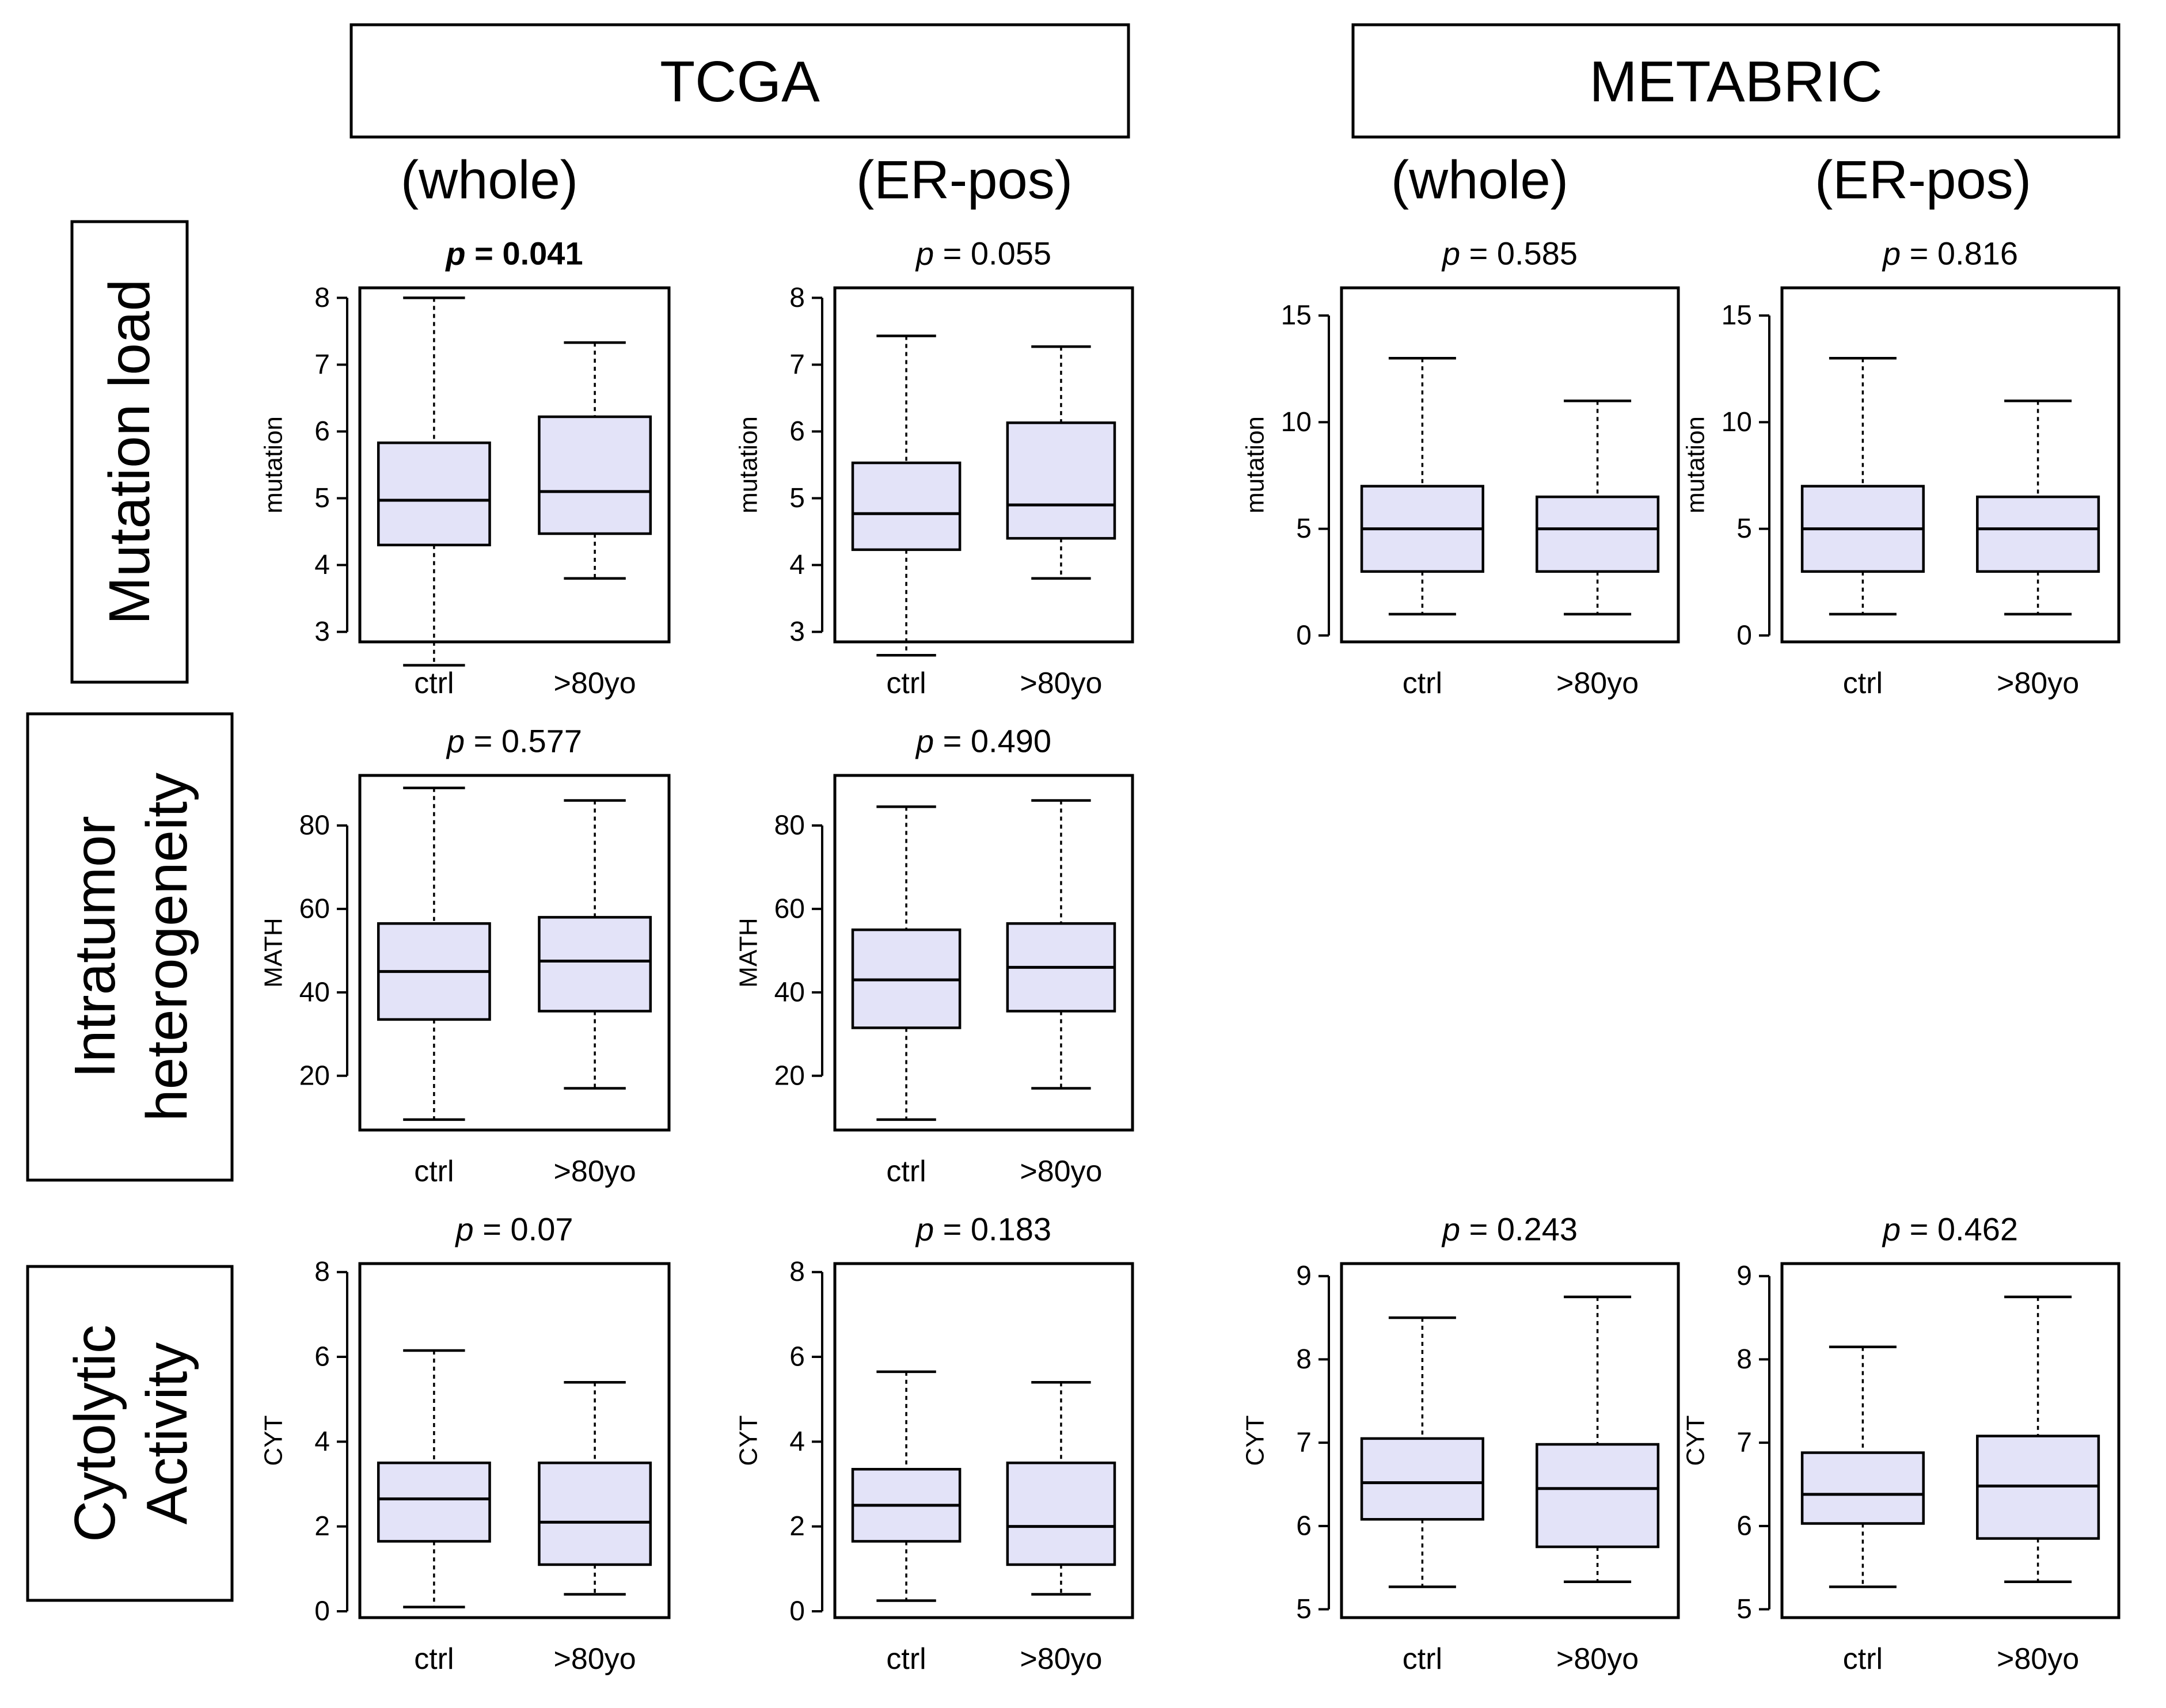 Image resolution: width=2166 pixels, height=1708 pixels. I want to click on panel-title-p-value: p = 0.585, so click(1510, 253).